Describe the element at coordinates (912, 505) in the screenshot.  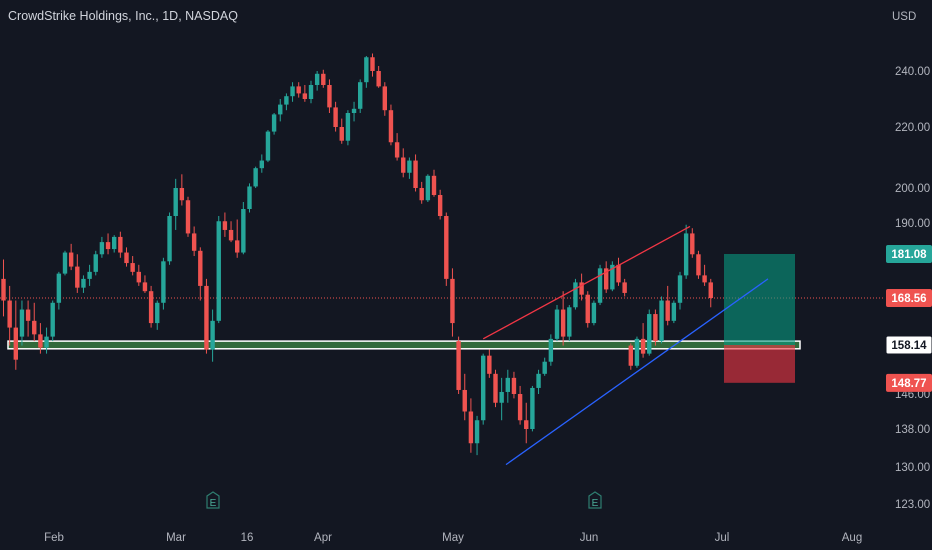
I see `y-tick-label: 123.00` at that location.